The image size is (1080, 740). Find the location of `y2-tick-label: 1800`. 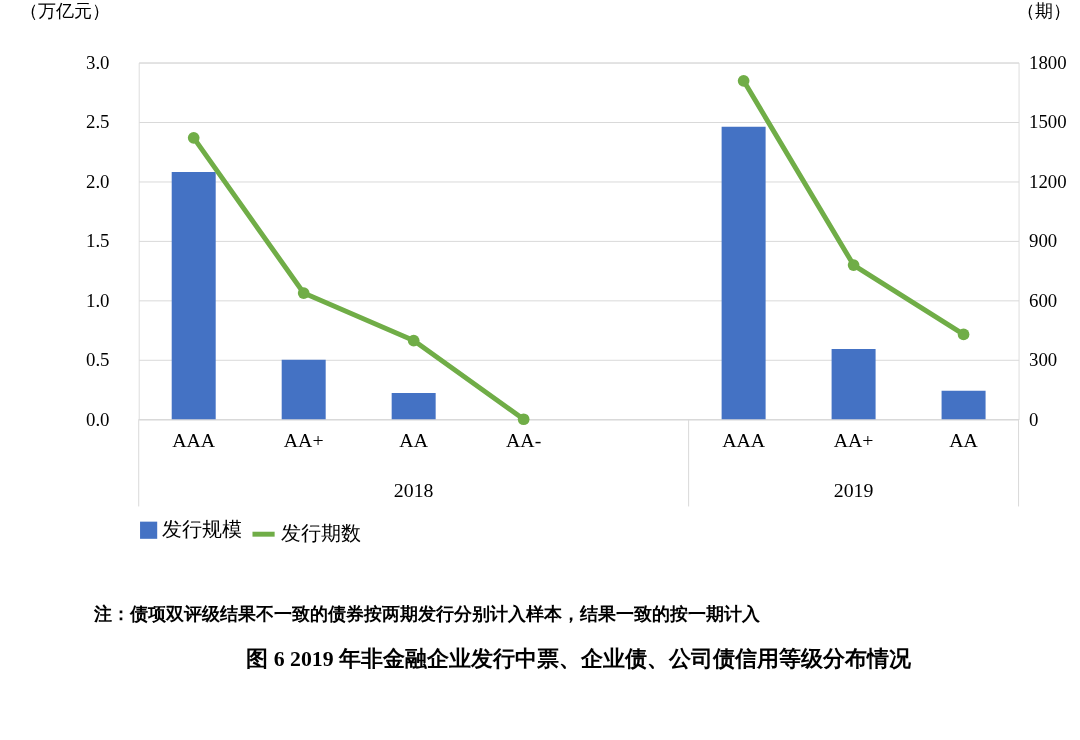

y2-tick-label: 1800 is located at coordinates (1047, 62).